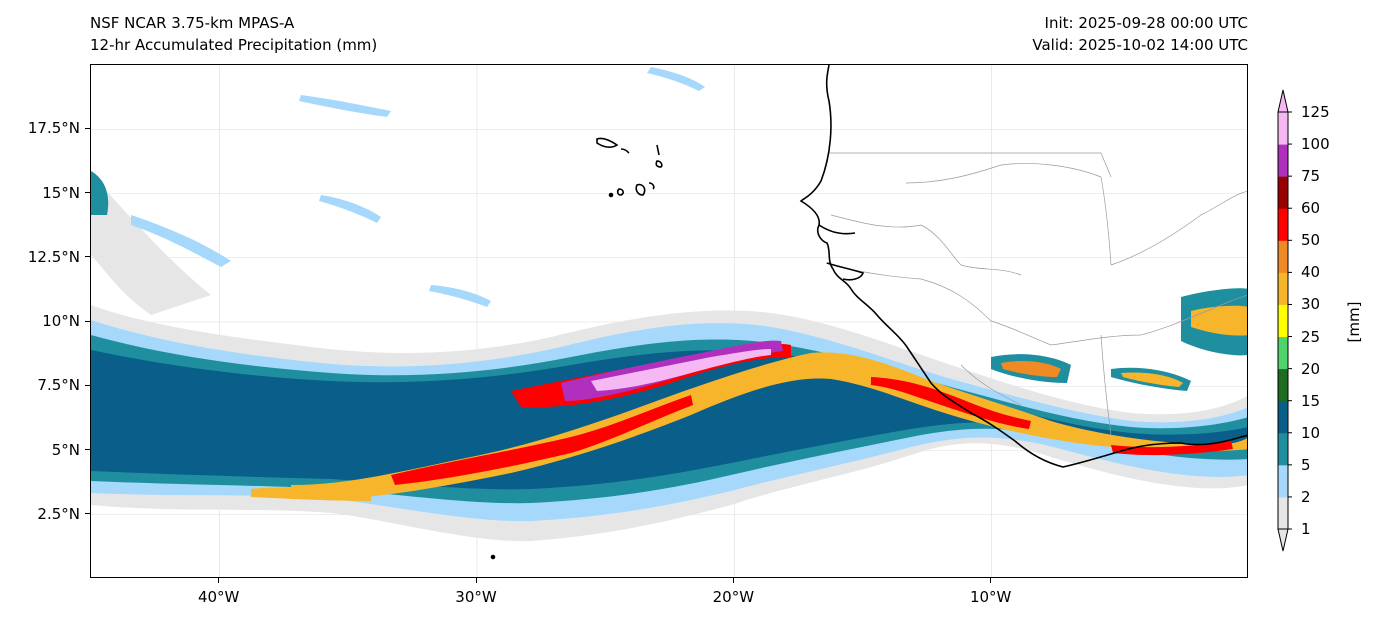 This screenshot has height=623, width=1378. Describe the element at coordinates (58, 513) in the screenshot. I see `lat-tick-label: 2.5°N` at that location.